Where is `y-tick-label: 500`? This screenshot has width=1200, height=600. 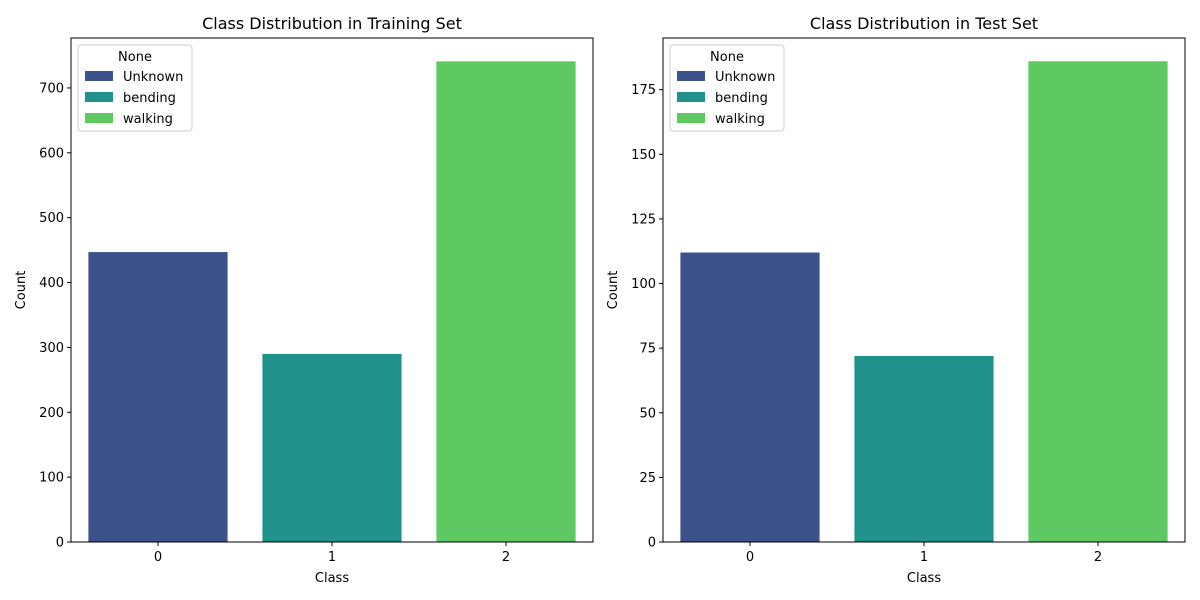 y-tick-label: 500 is located at coordinates (51, 218).